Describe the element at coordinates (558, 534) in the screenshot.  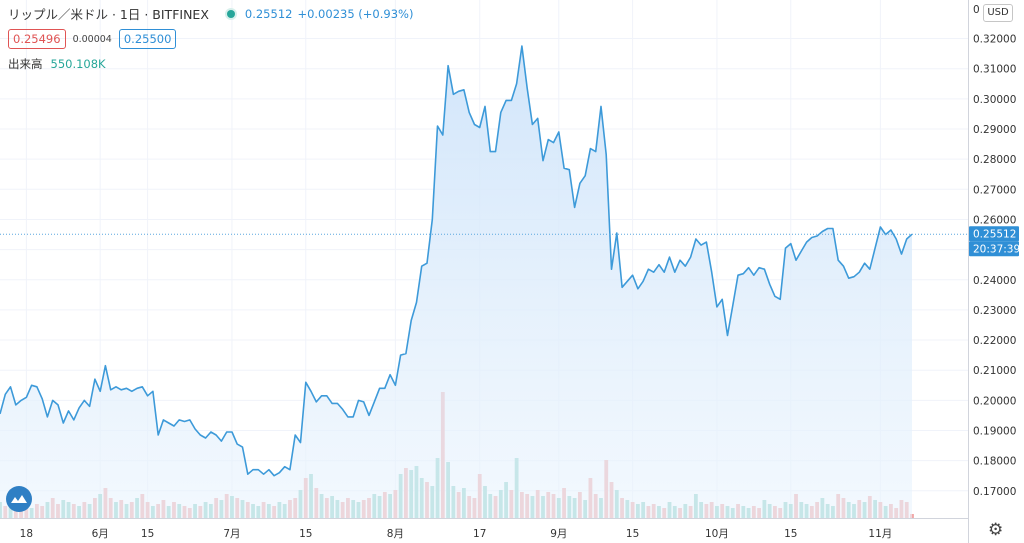
I see `x-tick-label: 9月` at that location.